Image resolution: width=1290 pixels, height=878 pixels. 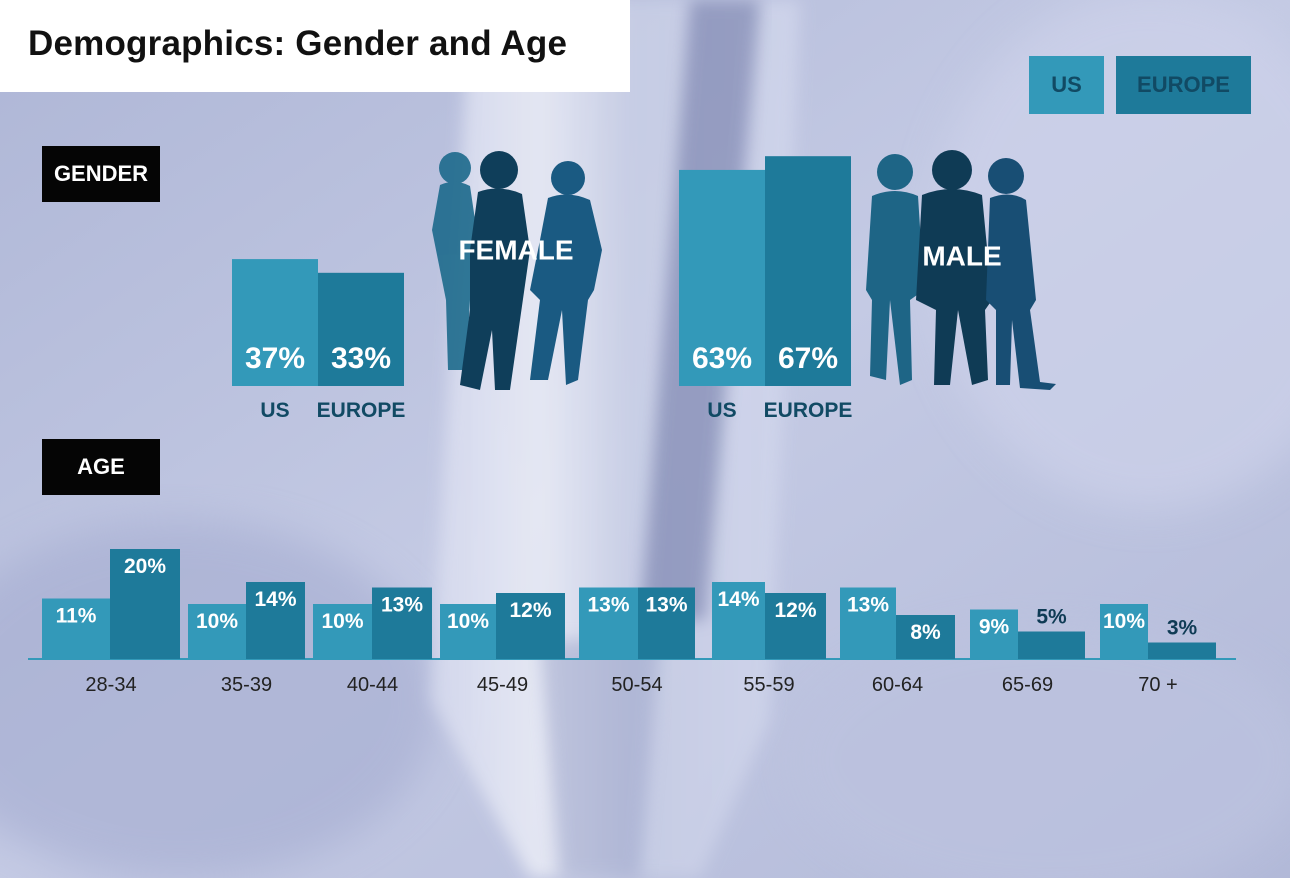 I want to click on age-bar-5559-europe, so click(x=795, y=626).